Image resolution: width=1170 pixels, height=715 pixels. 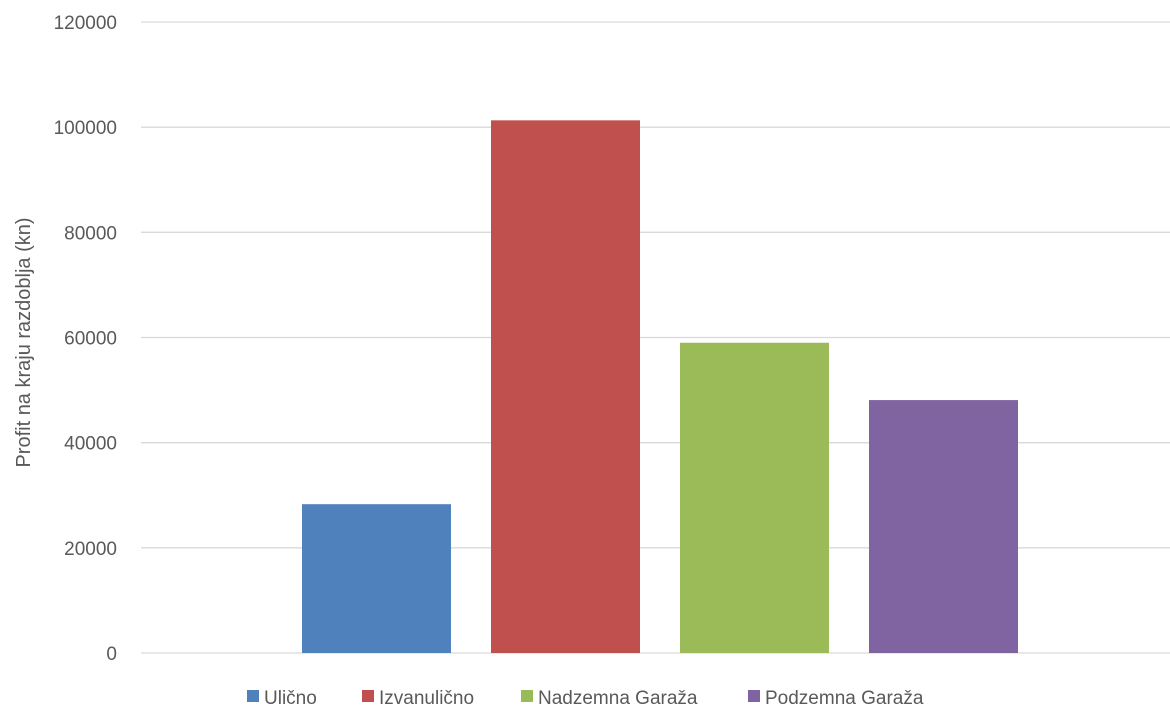 I want to click on y-tick-label: 60000, so click(x=90, y=339).